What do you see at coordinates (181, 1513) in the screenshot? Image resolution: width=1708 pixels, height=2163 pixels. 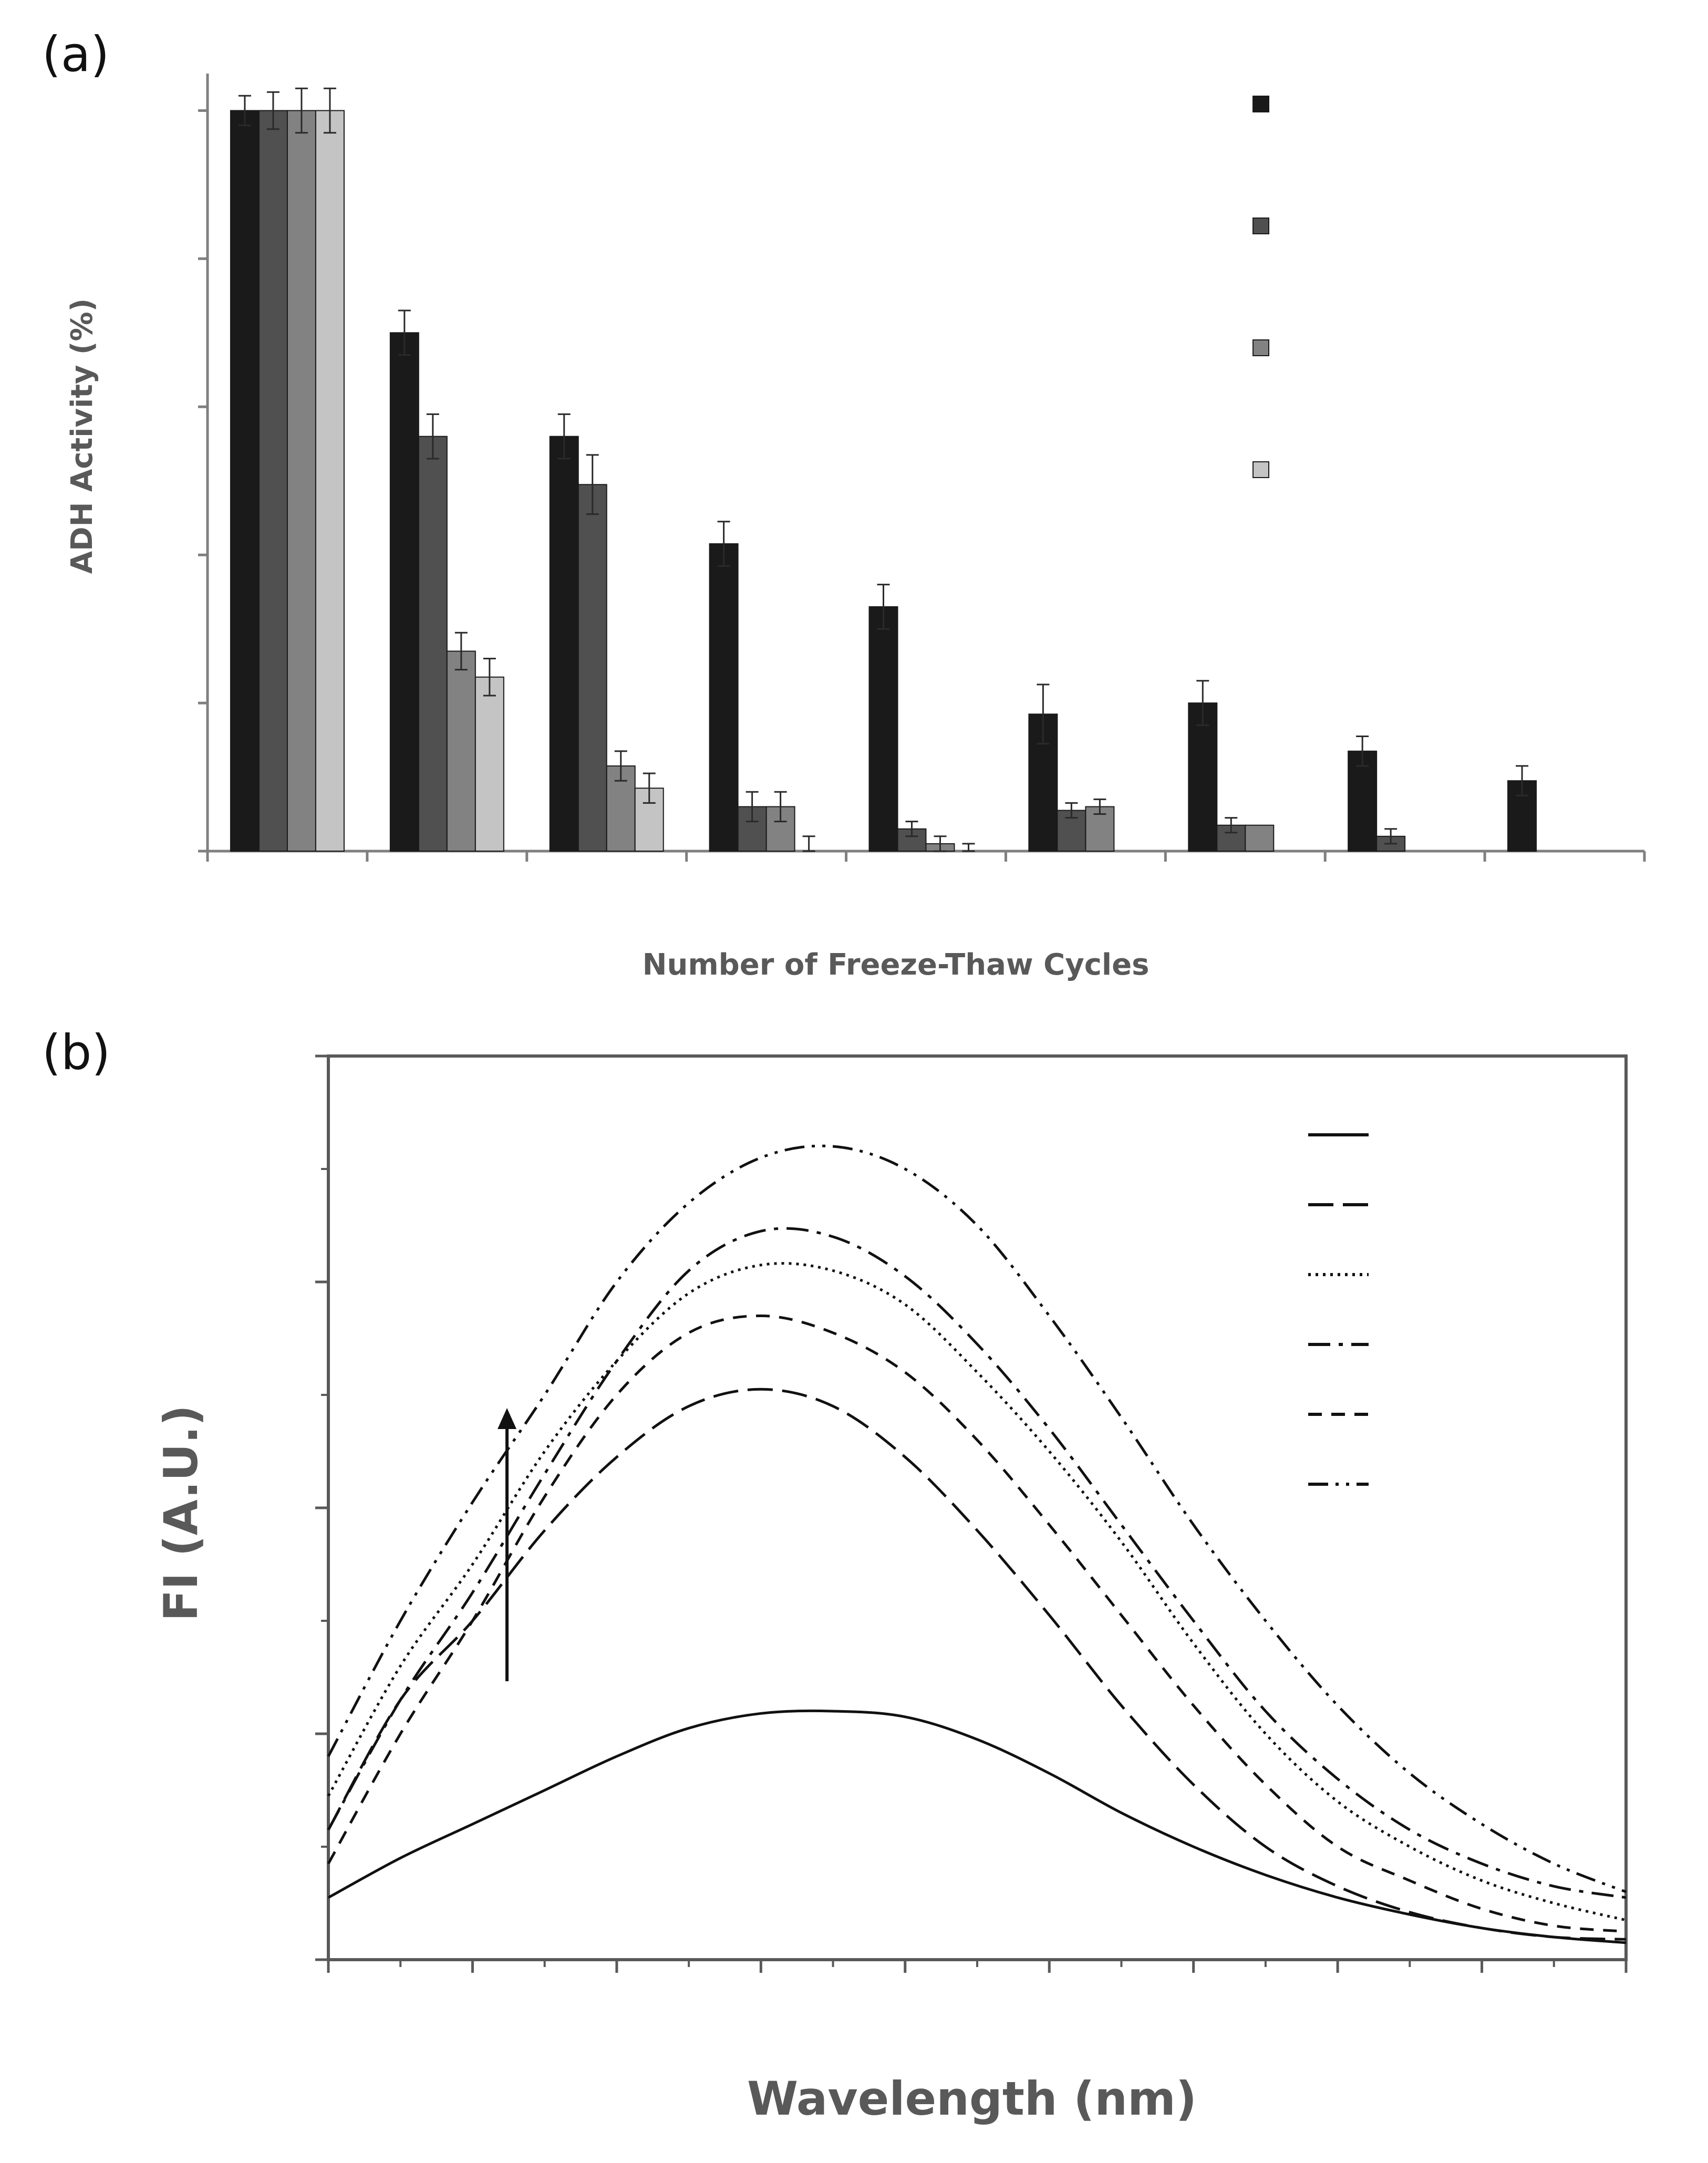 I see `panel-b-y-axis-title: FI (A.U.)` at bounding box center [181, 1513].